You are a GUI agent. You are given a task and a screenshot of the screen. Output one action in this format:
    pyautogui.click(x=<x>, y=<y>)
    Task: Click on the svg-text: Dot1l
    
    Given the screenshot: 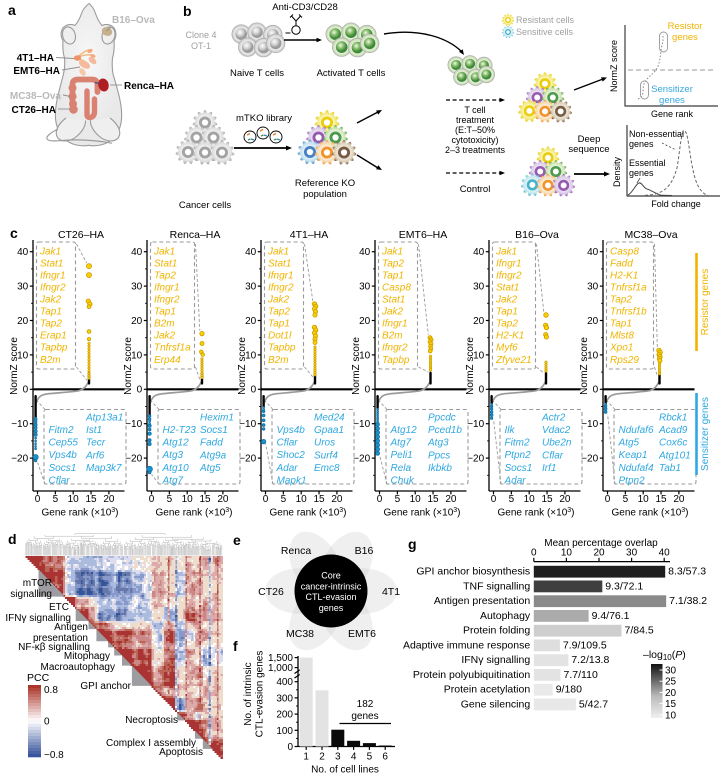 What is the action you would take?
    pyautogui.click(x=280, y=336)
    